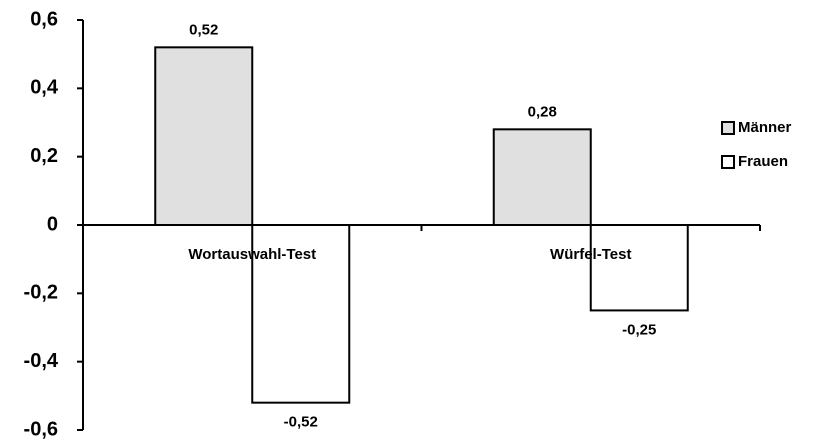 This screenshot has width=814, height=441. Describe the element at coordinates (763, 161) in the screenshot. I see `legend-label: Frauen` at that location.